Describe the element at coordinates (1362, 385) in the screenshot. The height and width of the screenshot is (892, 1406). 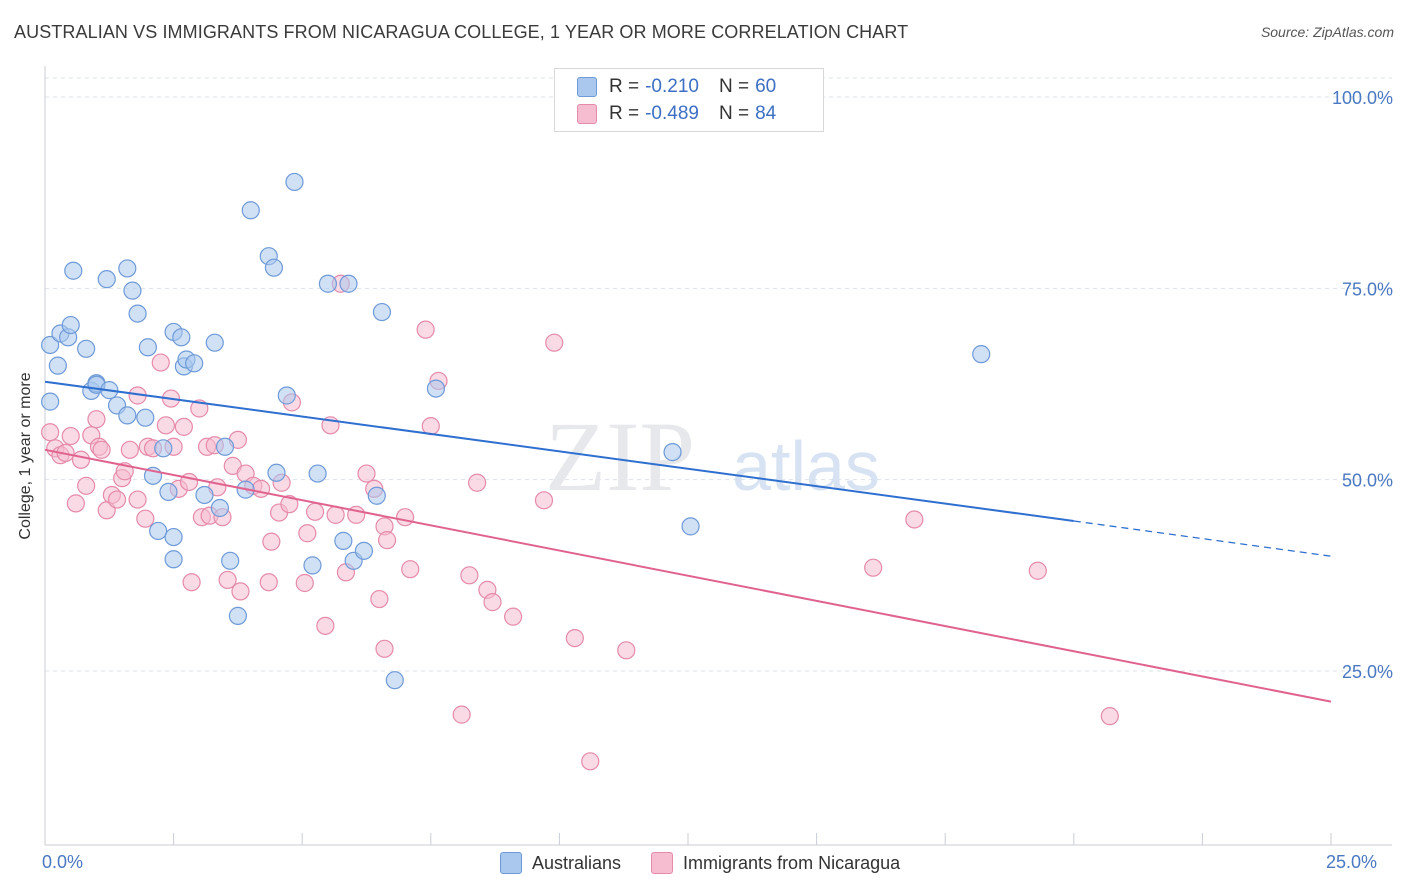
I see `y-tick-labels: 25.0% 50.0% 75.0% 100.0%` at that location.